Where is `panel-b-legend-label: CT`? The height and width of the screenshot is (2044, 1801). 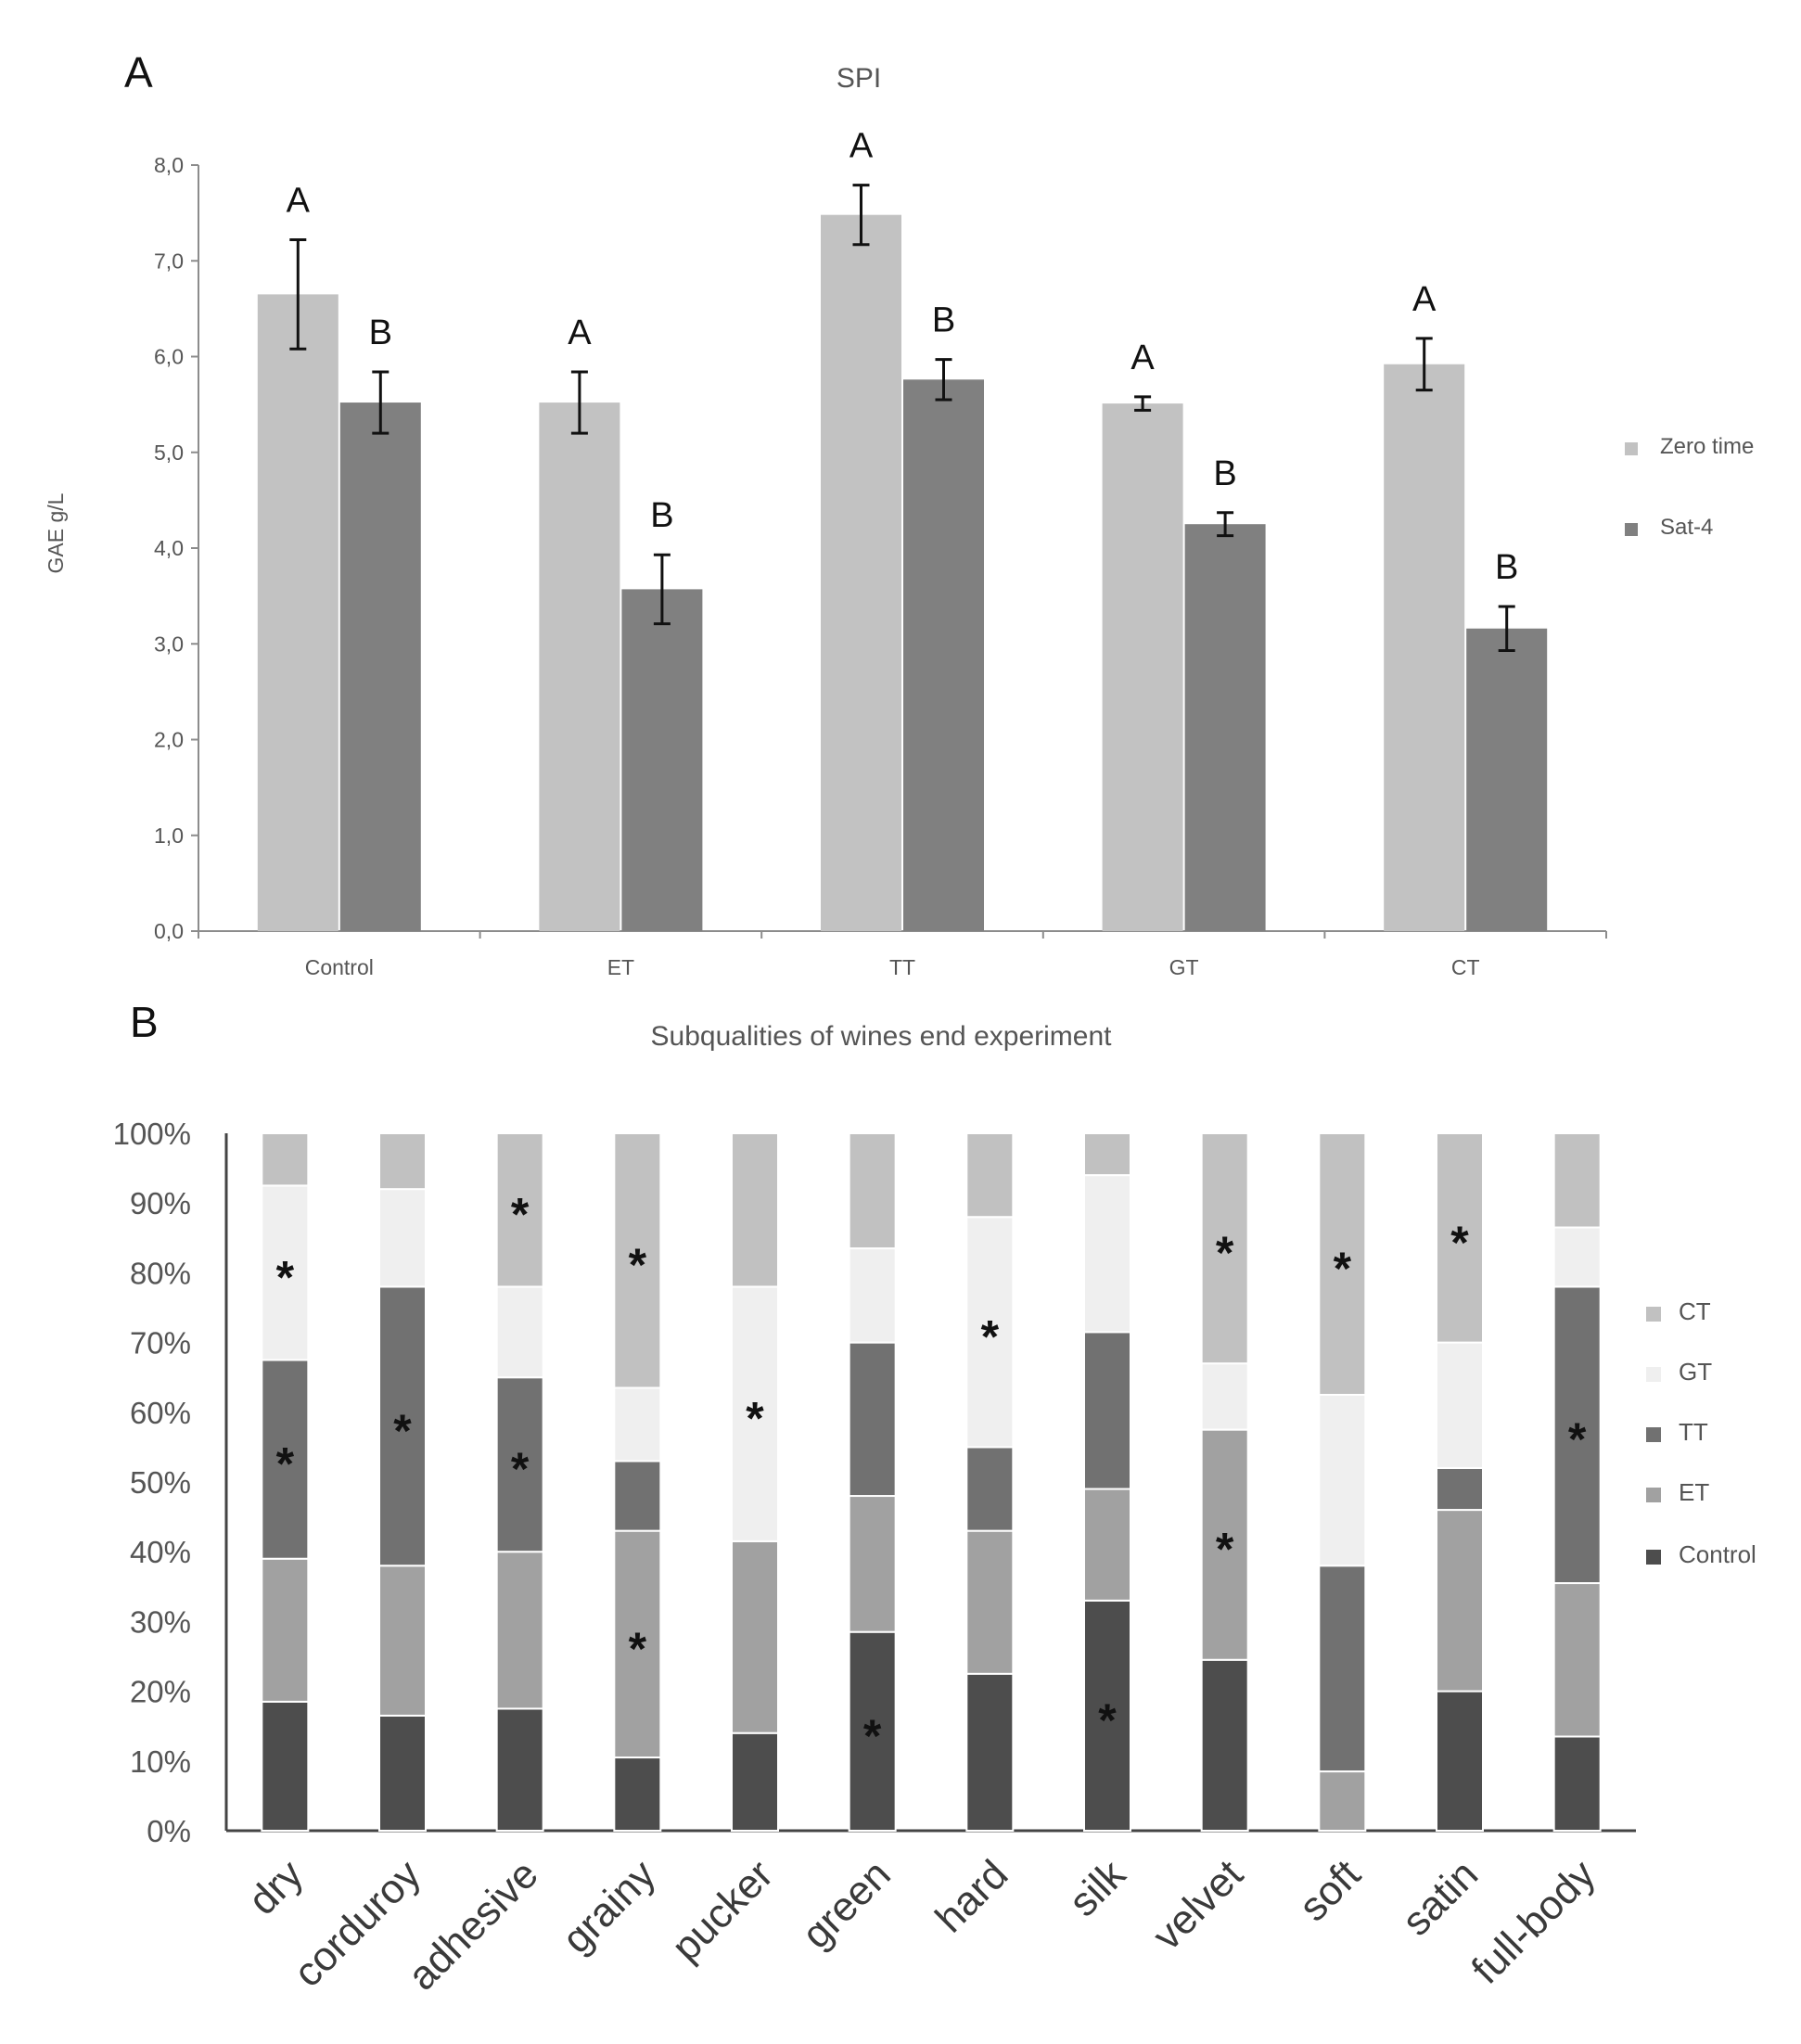 panel-b-legend-label: CT is located at coordinates (1695, 1311).